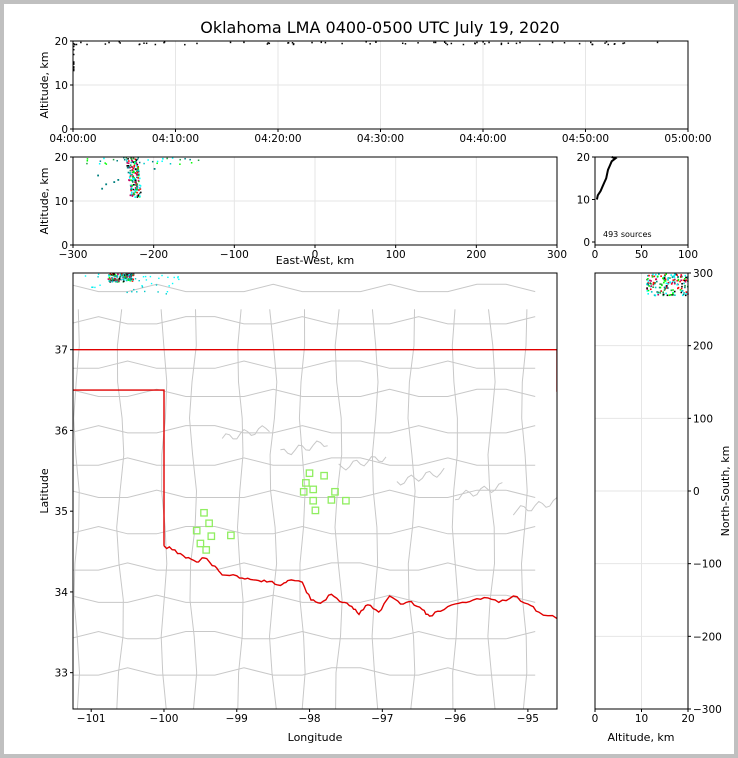  I want to click on height-histogram-panel: 0 50 100 0 10 20 493 sources, so click(637, 206).